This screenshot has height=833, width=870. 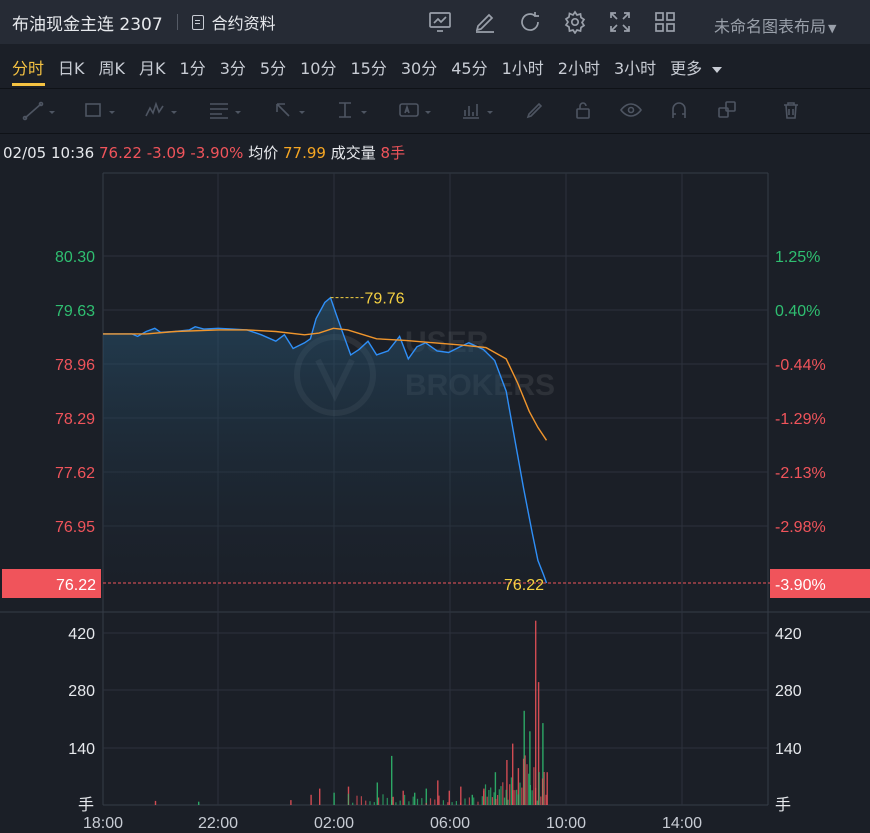 I want to click on timeframe-tab: 5分, so click(x=273, y=68).